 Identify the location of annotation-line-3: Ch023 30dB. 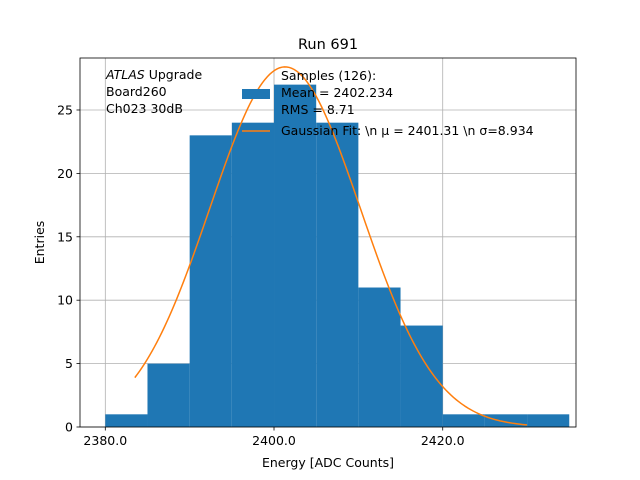
(144, 108).